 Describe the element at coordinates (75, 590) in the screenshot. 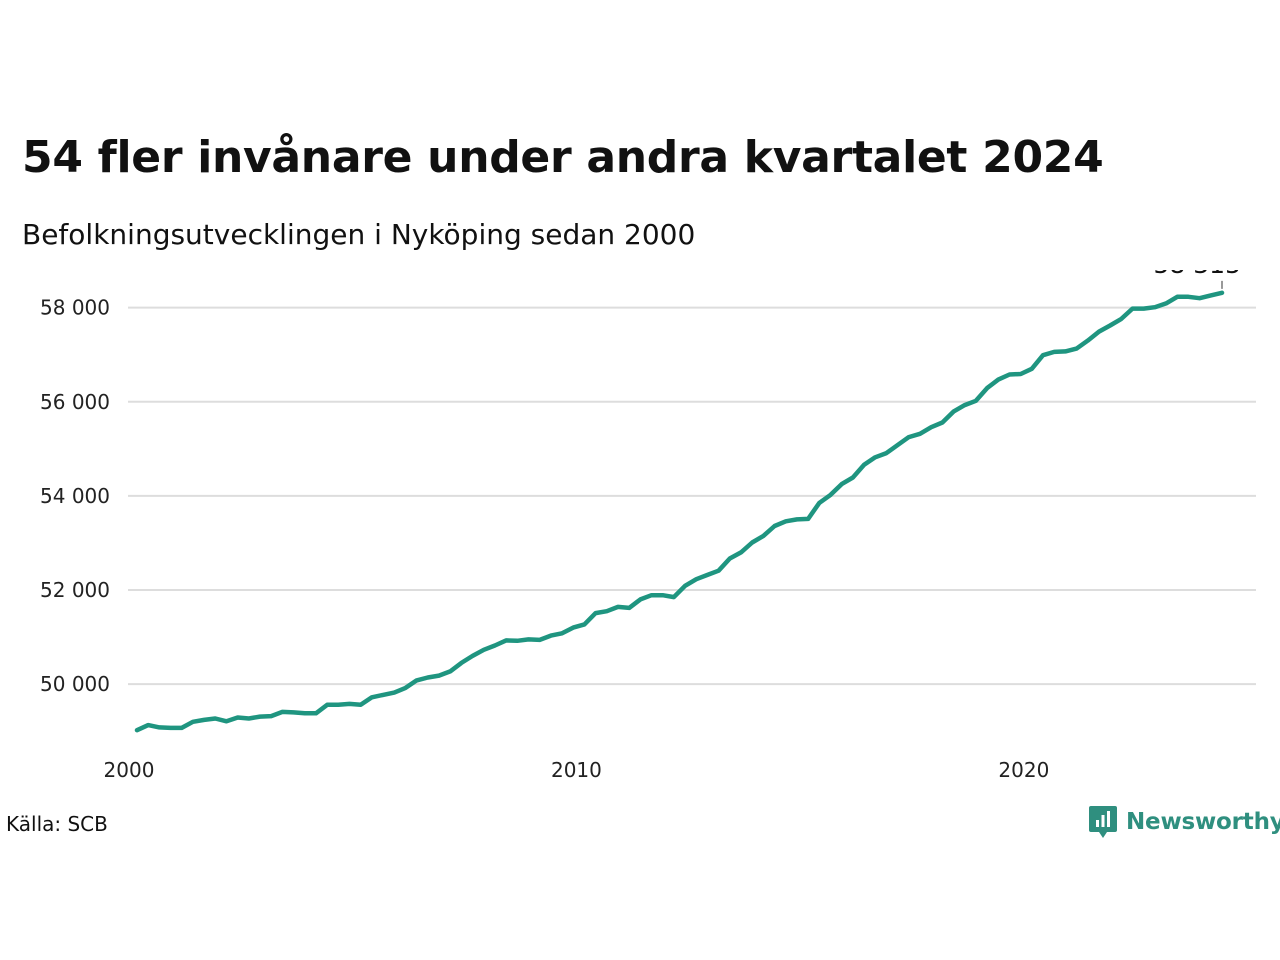

I see `y-tick-label: 52 000` at that location.